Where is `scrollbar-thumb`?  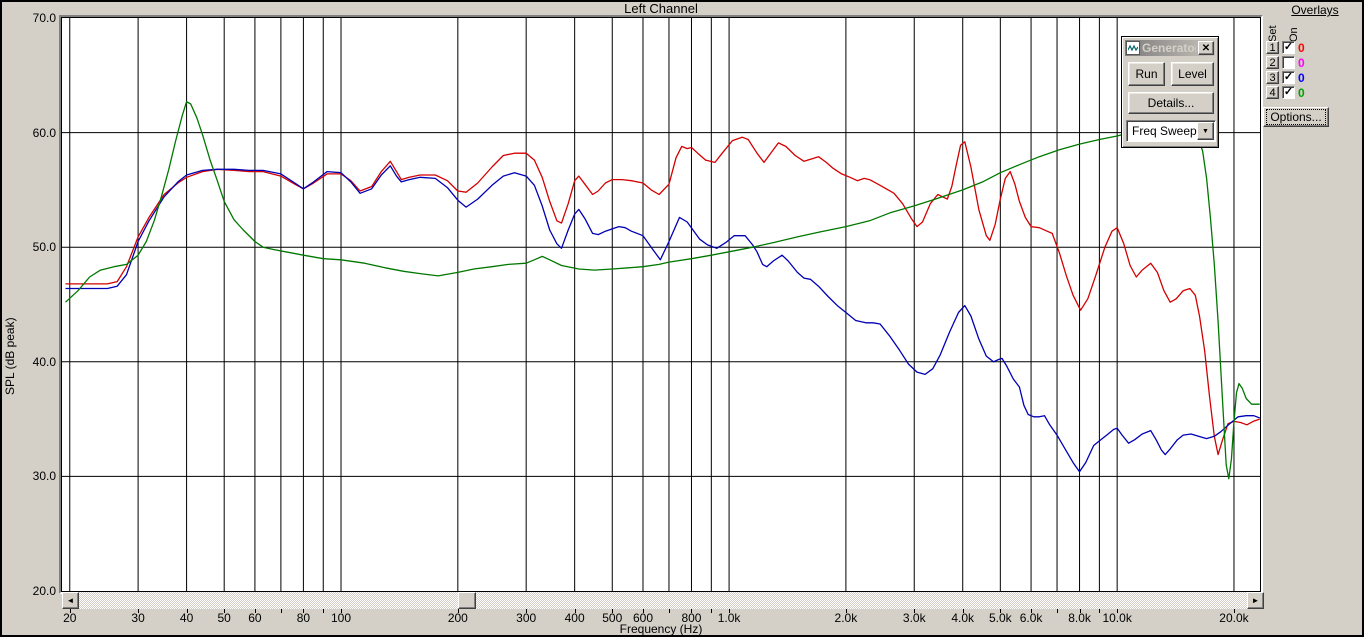
scrollbar-thumb is located at coordinates (467, 600).